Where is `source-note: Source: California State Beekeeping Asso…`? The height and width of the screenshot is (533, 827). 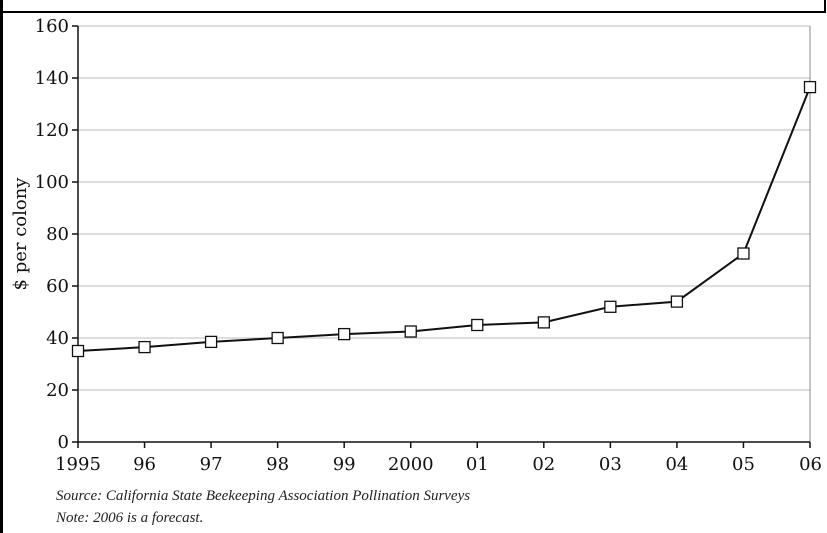
source-note: Source: California State Beekeeping Asso… is located at coordinates (263, 496).